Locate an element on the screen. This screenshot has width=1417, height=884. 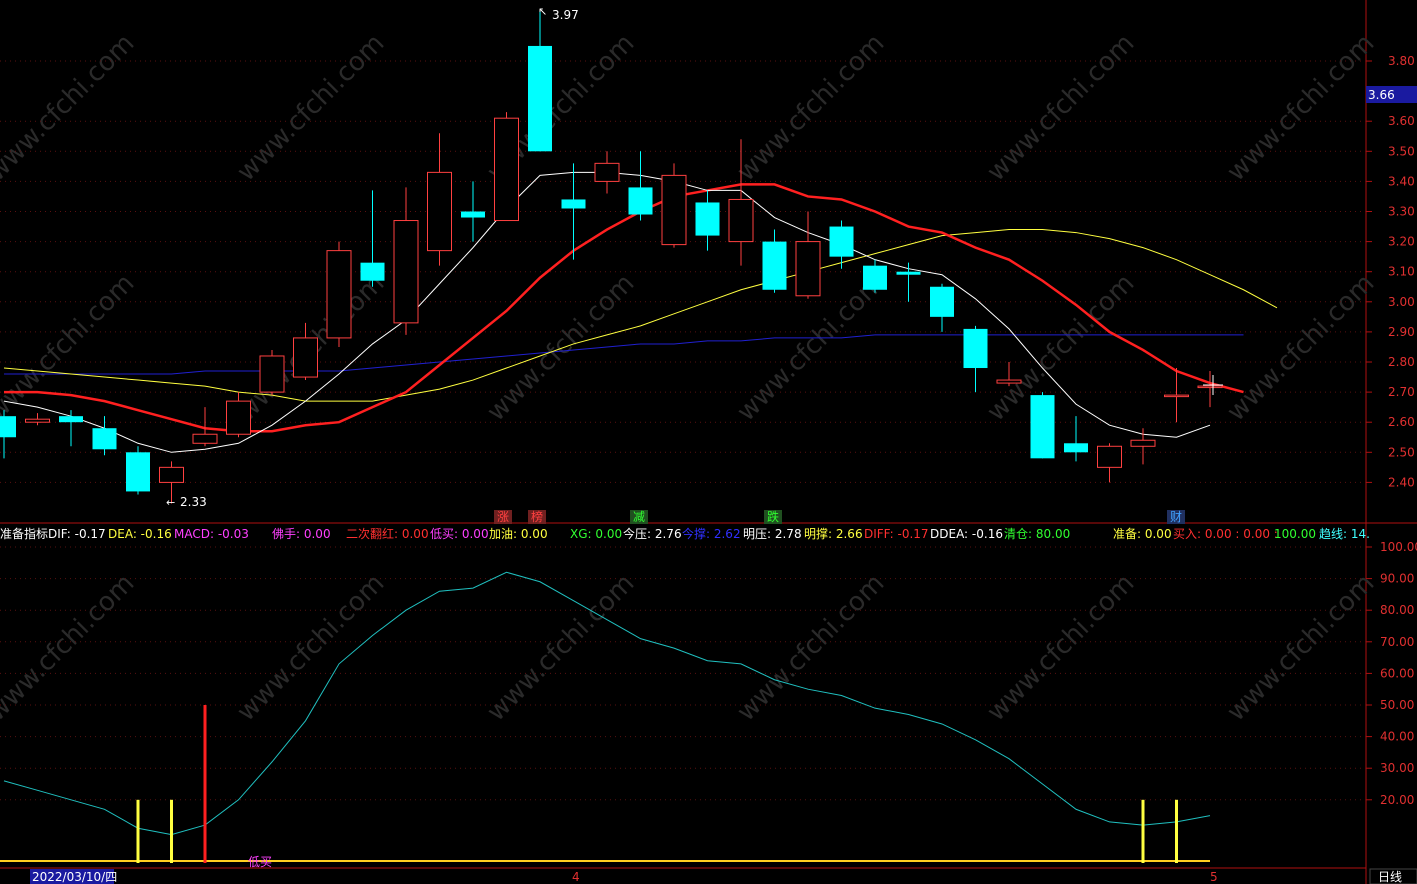
date-label: 2022/03/10/四 is located at coordinates (74, 877).